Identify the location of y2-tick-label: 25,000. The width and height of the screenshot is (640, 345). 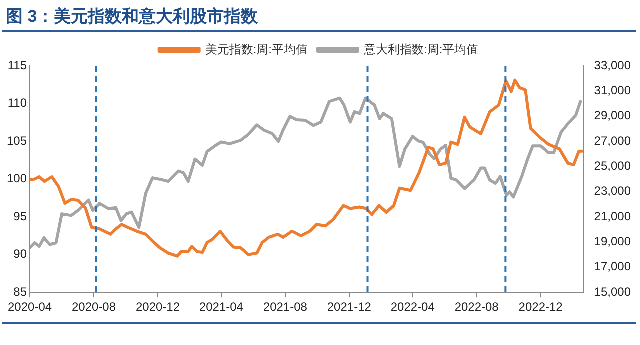
(613, 166).